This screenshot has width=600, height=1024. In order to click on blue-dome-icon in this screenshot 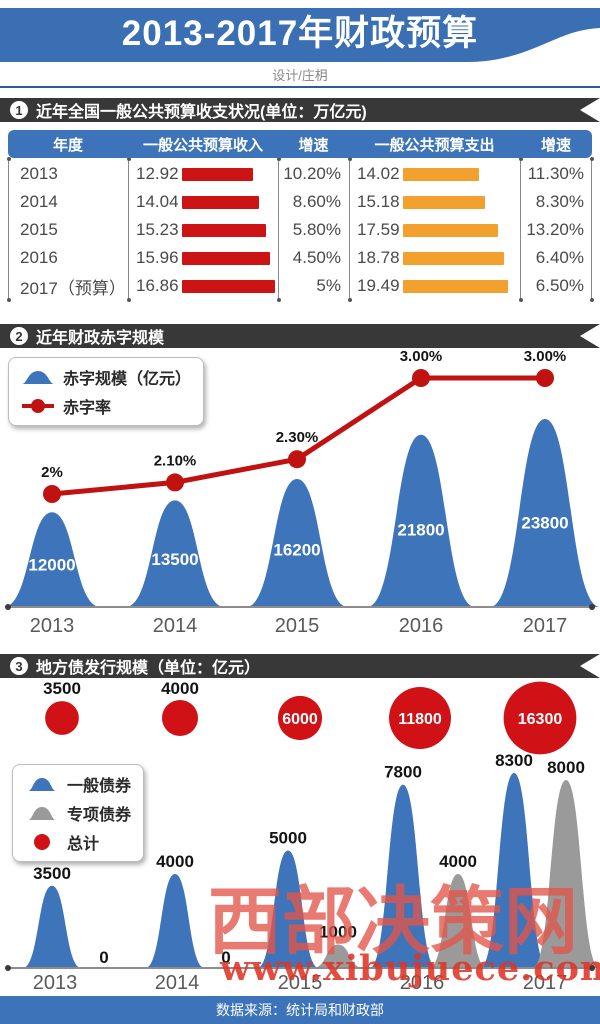, I will do `click(38, 377)`.